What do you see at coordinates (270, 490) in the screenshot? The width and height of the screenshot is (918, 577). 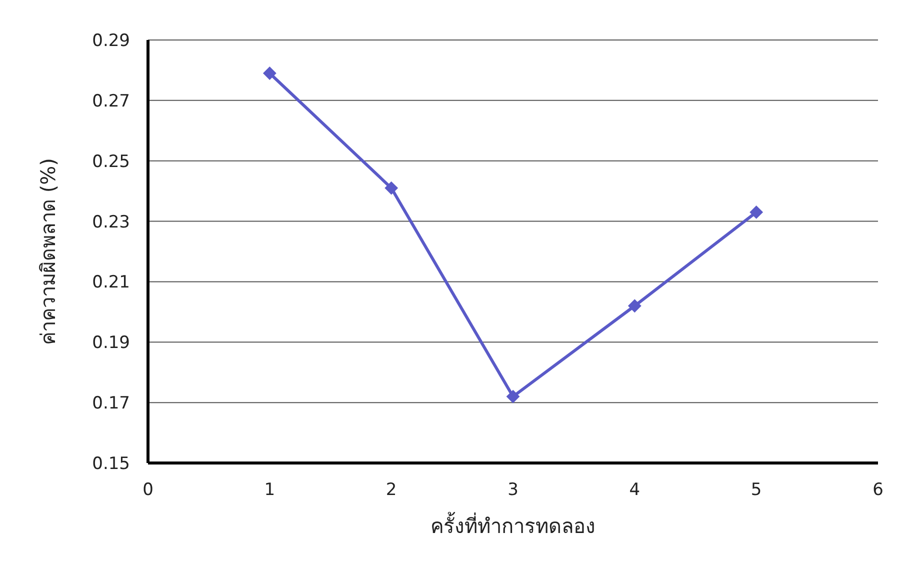 I see `x-tick-label: 1` at bounding box center [270, 490].